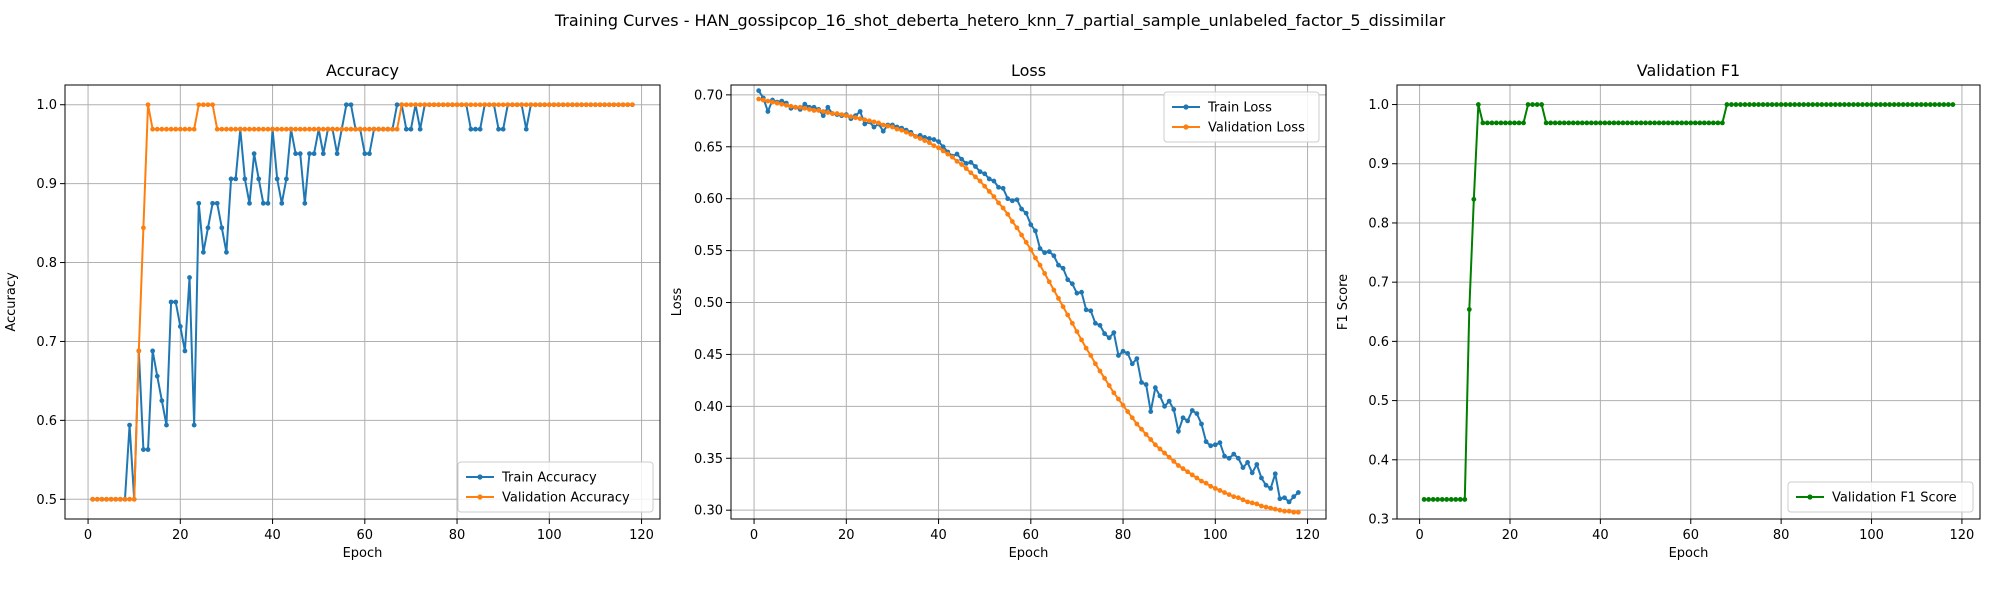  I want to click on y-tick-label: 0.45, so click(708, 355).